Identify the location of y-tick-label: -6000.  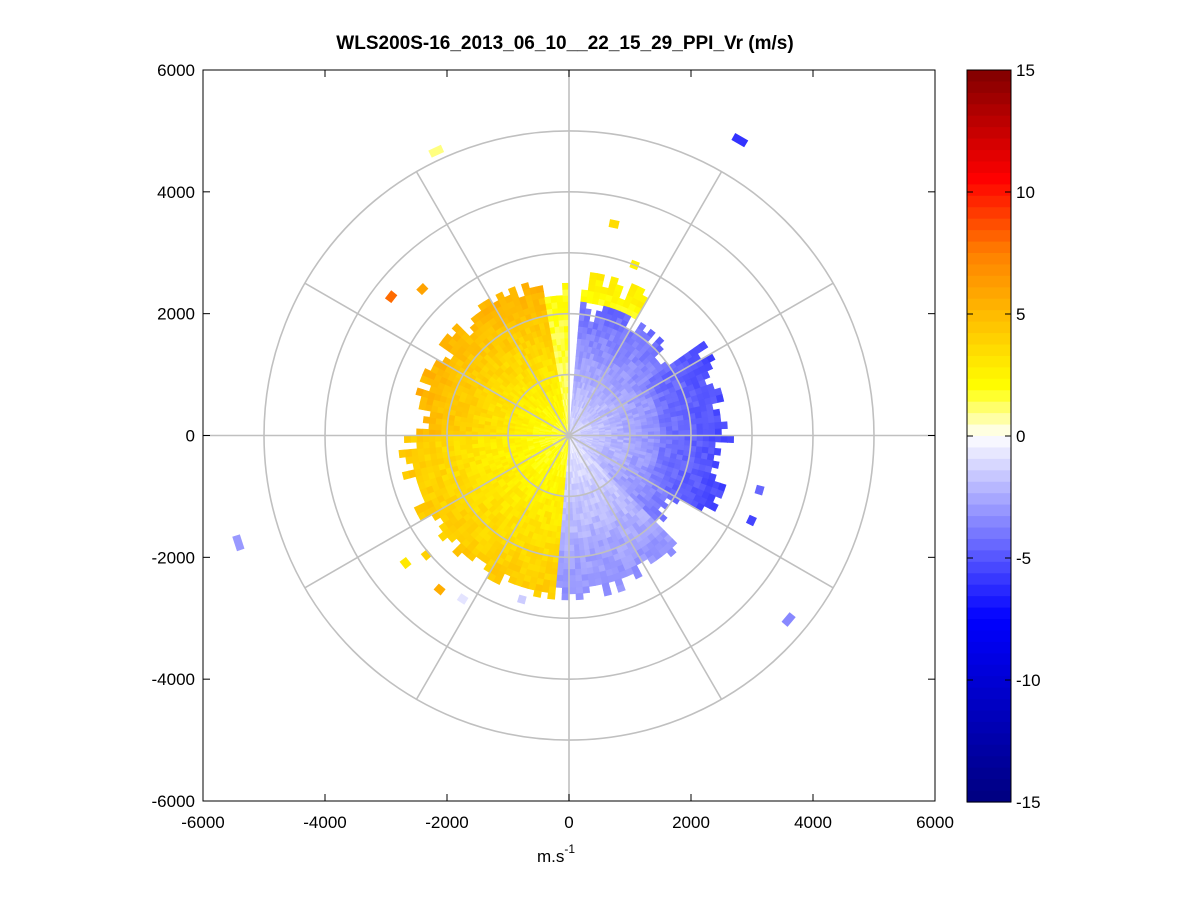
(173, 801).